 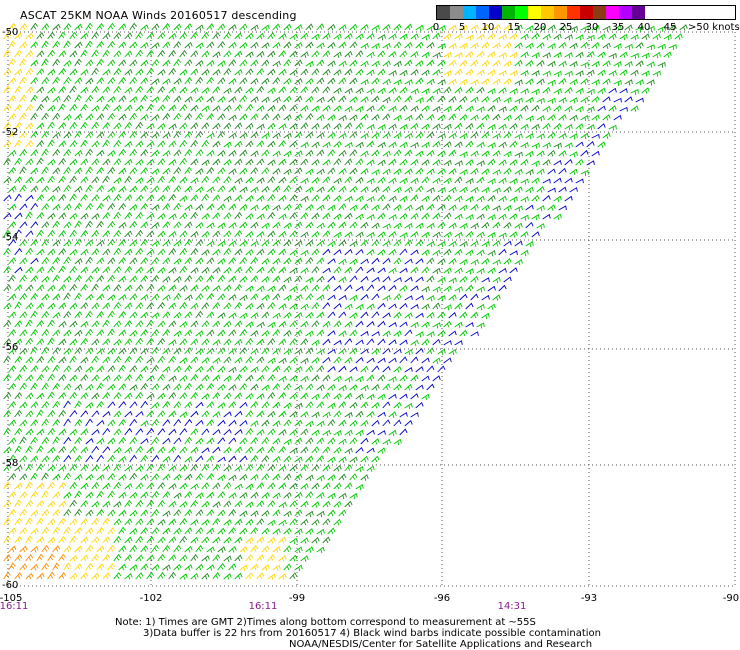 What do you see at coordinates (508, 12) in the screenshot?
I see `legend-swatch` at bounding box center [508, 12].